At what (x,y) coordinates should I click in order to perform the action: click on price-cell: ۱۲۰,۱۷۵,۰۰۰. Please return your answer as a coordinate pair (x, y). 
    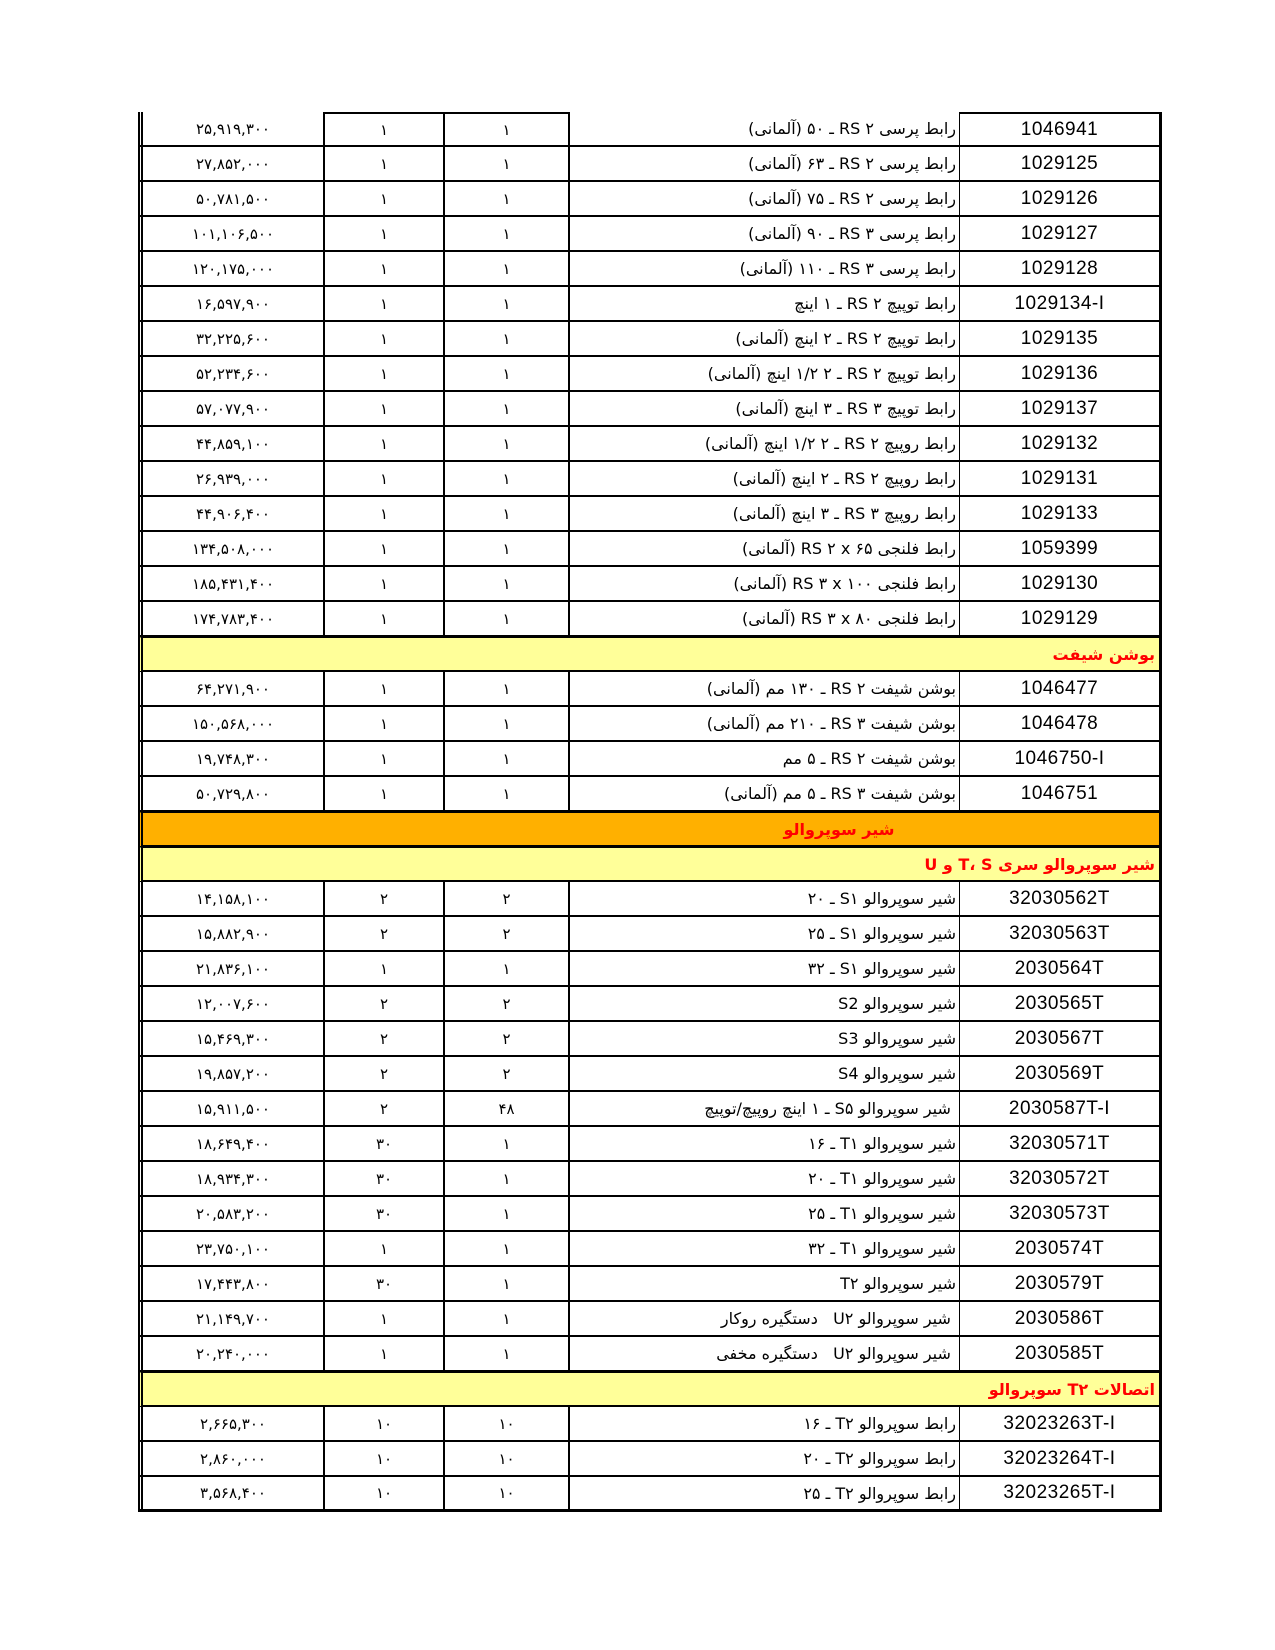
    Looking at the image, I should click on (231, 268).